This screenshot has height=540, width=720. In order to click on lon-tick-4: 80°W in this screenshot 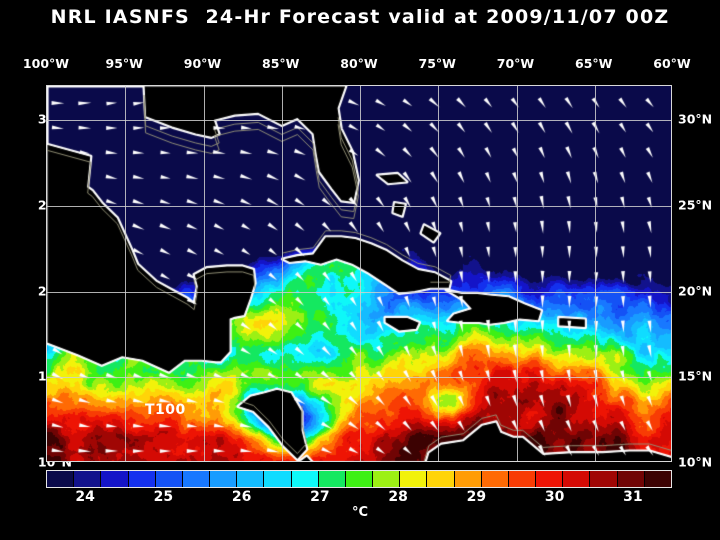, I will do `click(359, 63)`.